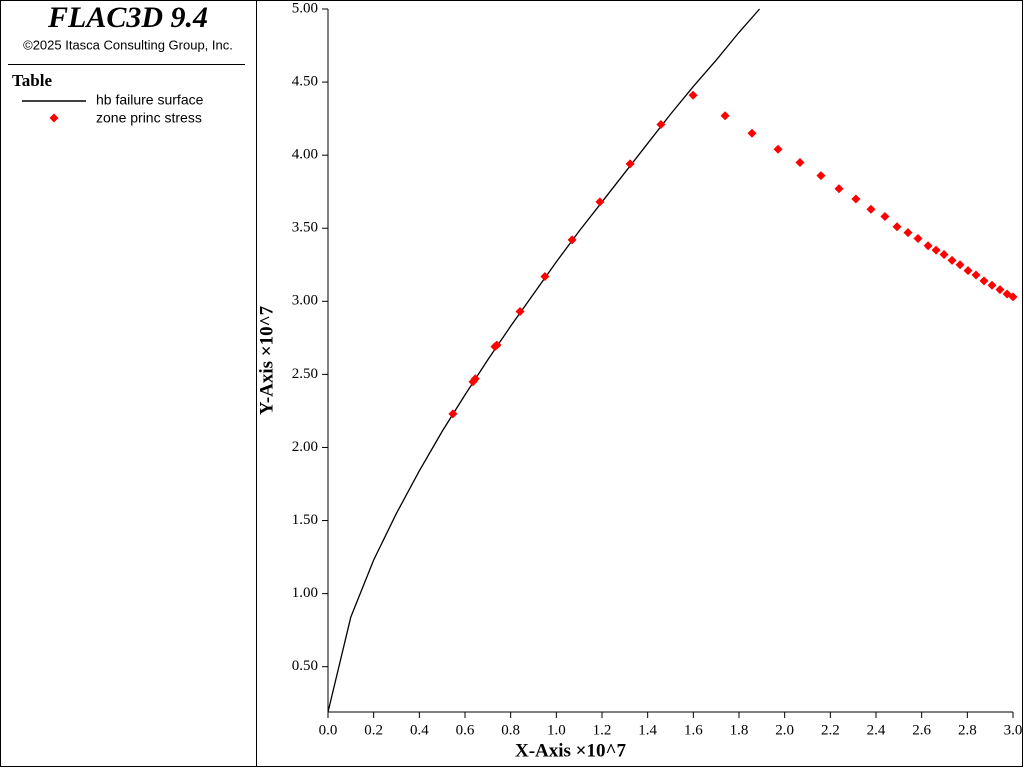  I want to click on x-tick-label: 0.6, so click(465, 730).